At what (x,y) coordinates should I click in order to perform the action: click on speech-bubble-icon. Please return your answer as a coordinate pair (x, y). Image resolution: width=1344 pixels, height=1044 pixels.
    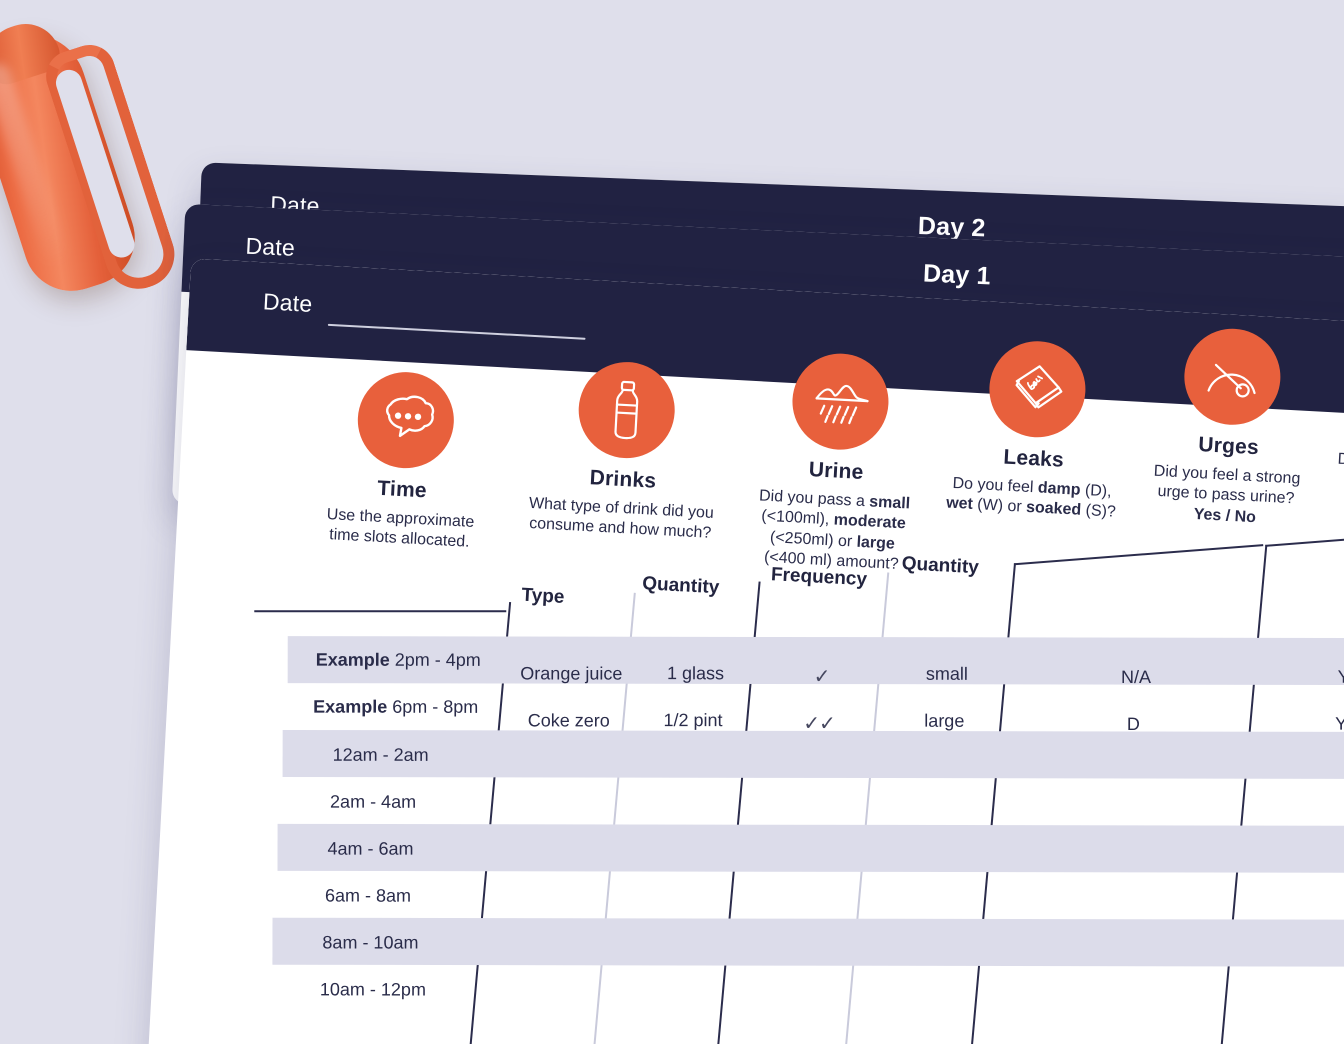
    Looking at the image, I should click on (406, 420).